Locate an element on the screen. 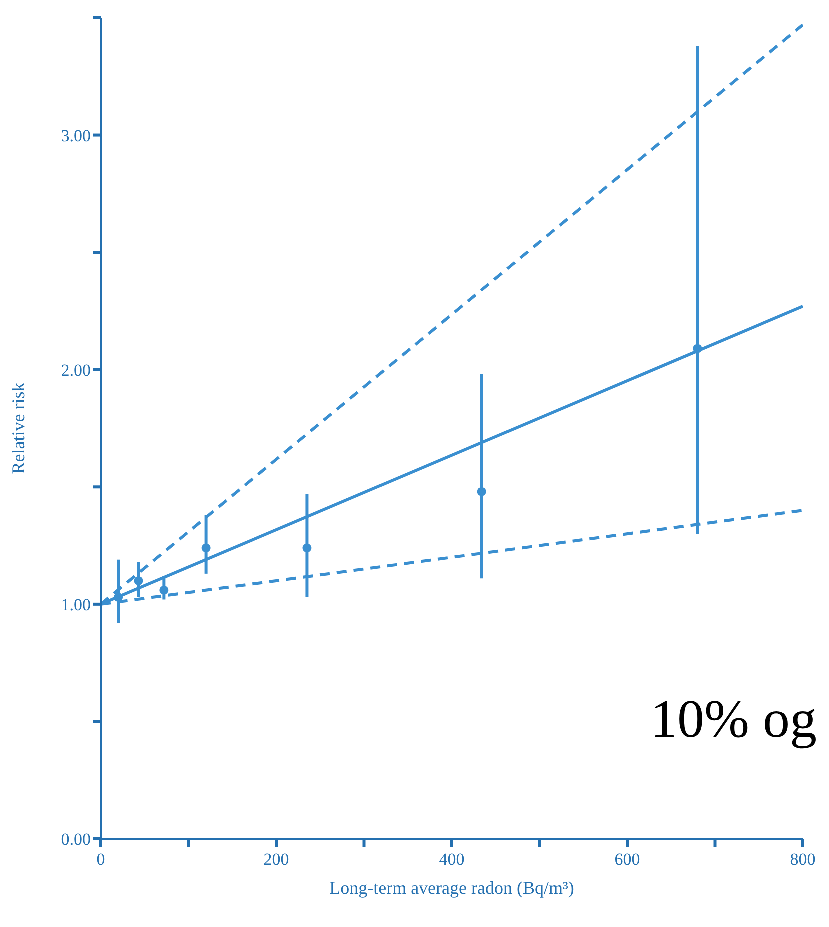 This screenshot has width=829, height=927. y-axis-title: Relative risk is located at coordinates (18, 428).